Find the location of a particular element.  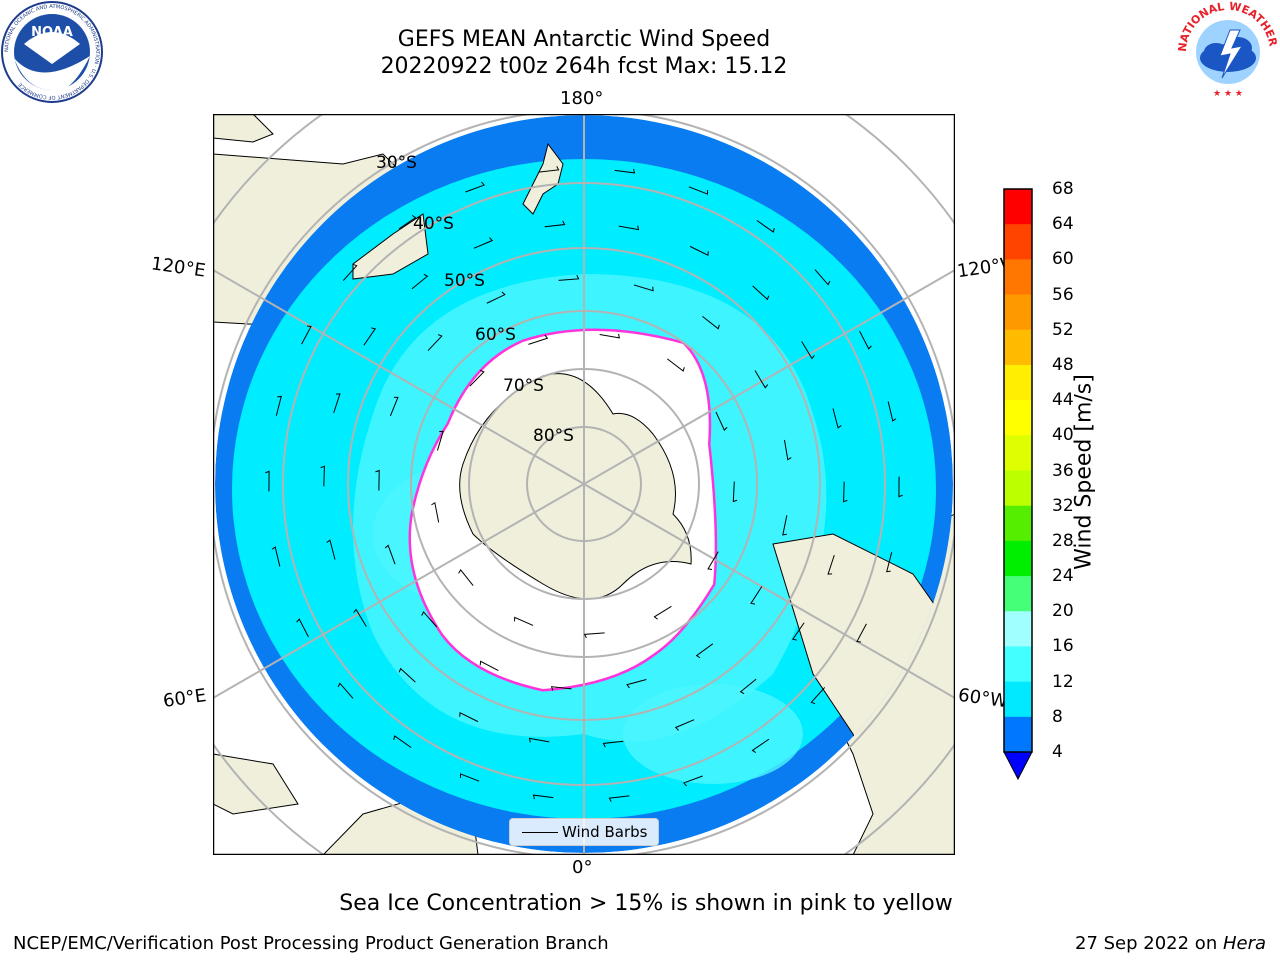

colorbar-tick-label: 68 is located at coordinates (1063, 189).